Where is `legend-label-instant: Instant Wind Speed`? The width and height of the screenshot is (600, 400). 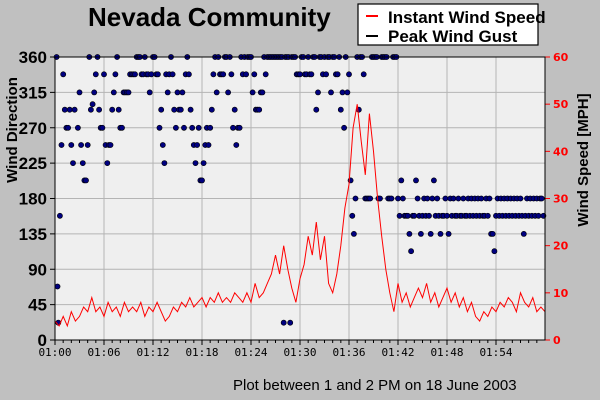 legend-label-instant: Instant Wind Speed is located at coordinates (467, 17).